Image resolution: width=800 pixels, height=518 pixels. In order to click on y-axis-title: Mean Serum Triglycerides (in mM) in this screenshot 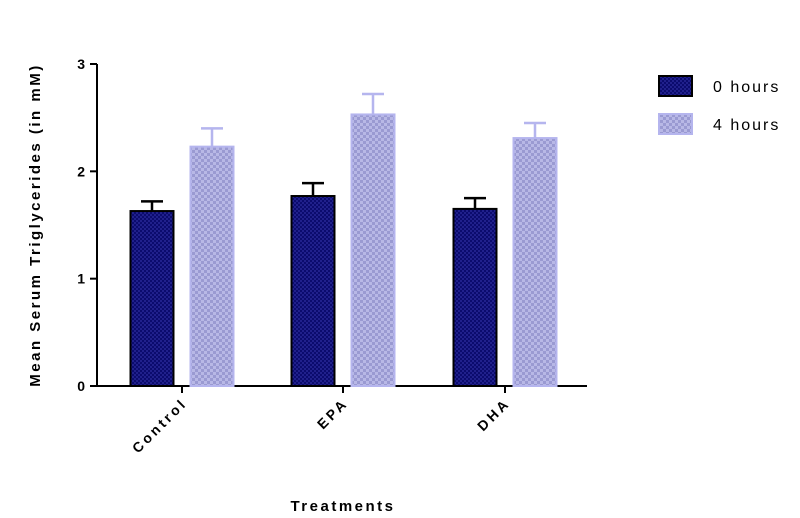, I will do `click(35, 224)`.